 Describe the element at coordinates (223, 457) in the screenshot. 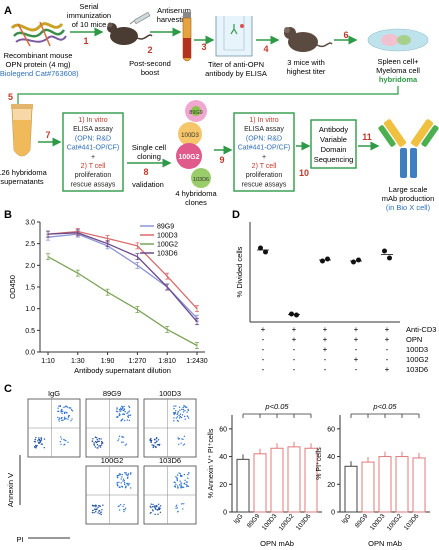

I see `y-tick-label: 40` at that location.